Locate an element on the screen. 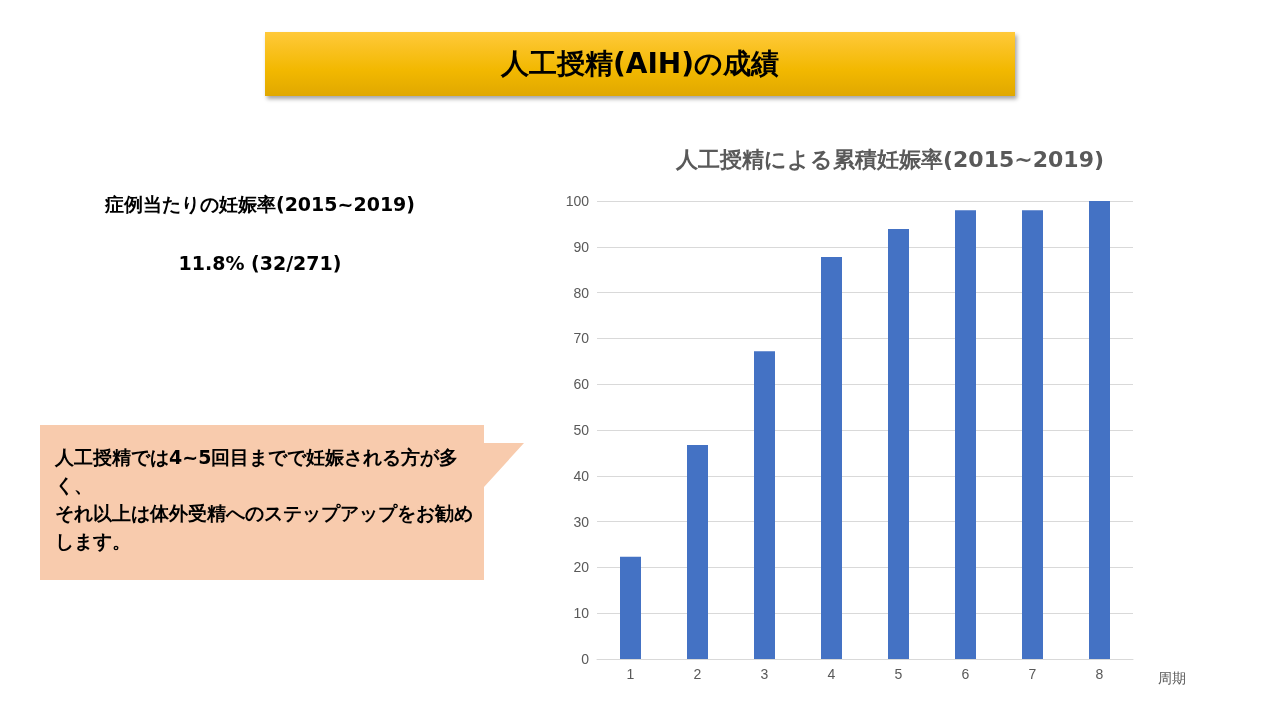 The image size is (1280, 720). y-tick-label: 50 is located at coordinates (581, 430).